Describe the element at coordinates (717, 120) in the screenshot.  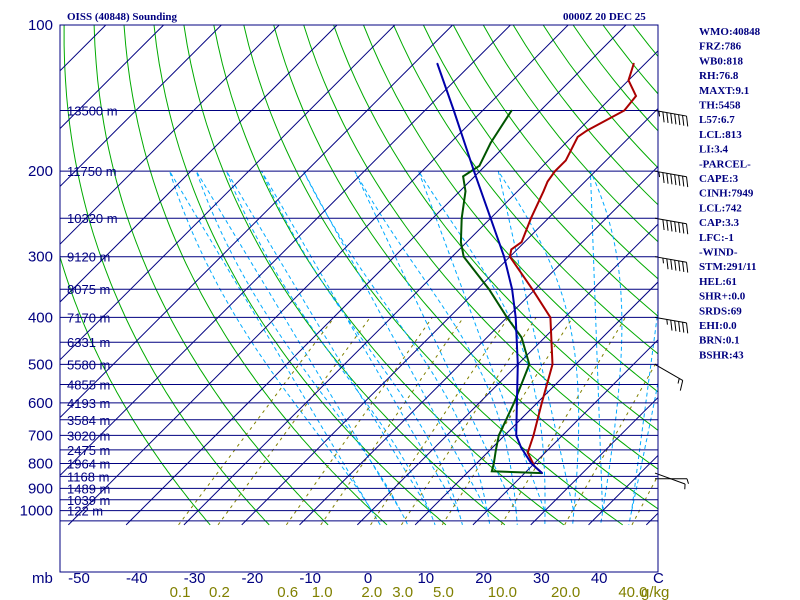
I see `index-line: L57:6.7` at that location.